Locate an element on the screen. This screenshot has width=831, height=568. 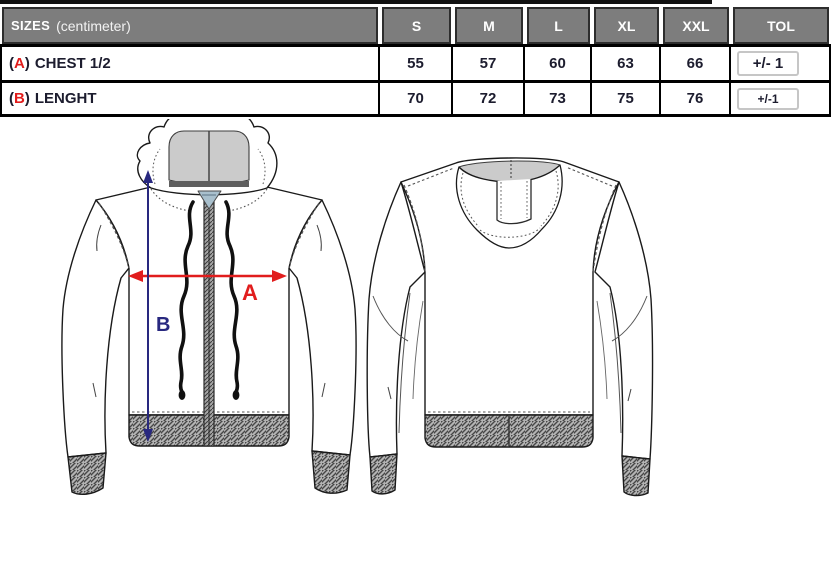
cell-length-xxl: 76 is located at coordinates (696, 100).